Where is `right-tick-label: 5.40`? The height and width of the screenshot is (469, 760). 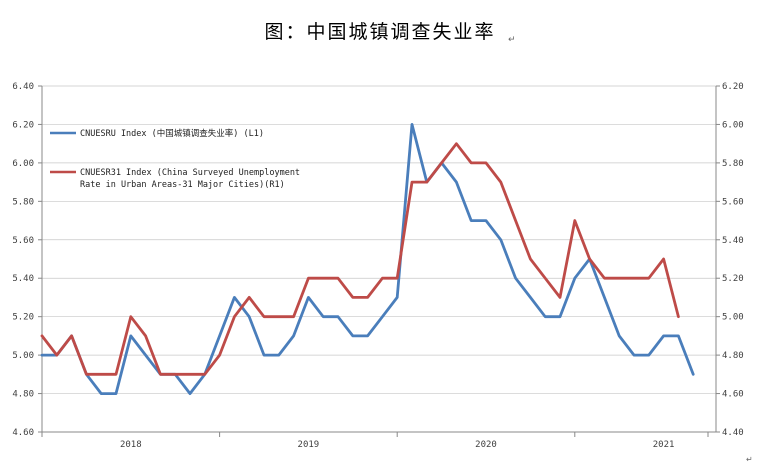
right-tick-label: 5.40 is located at coordinates (733, 241).